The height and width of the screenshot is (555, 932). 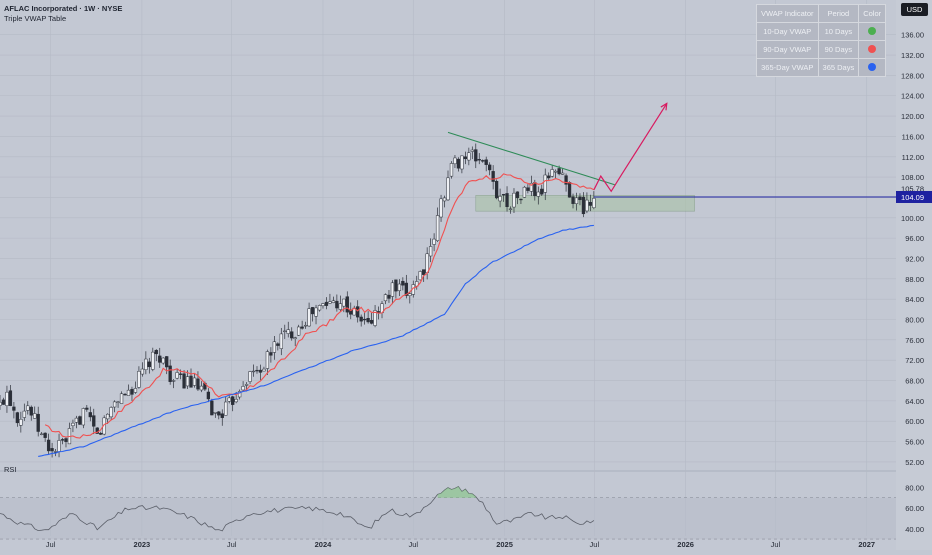 I want to click on vwap-row: 90-Day VWAP 90 Days, so click(x=821, y=49).